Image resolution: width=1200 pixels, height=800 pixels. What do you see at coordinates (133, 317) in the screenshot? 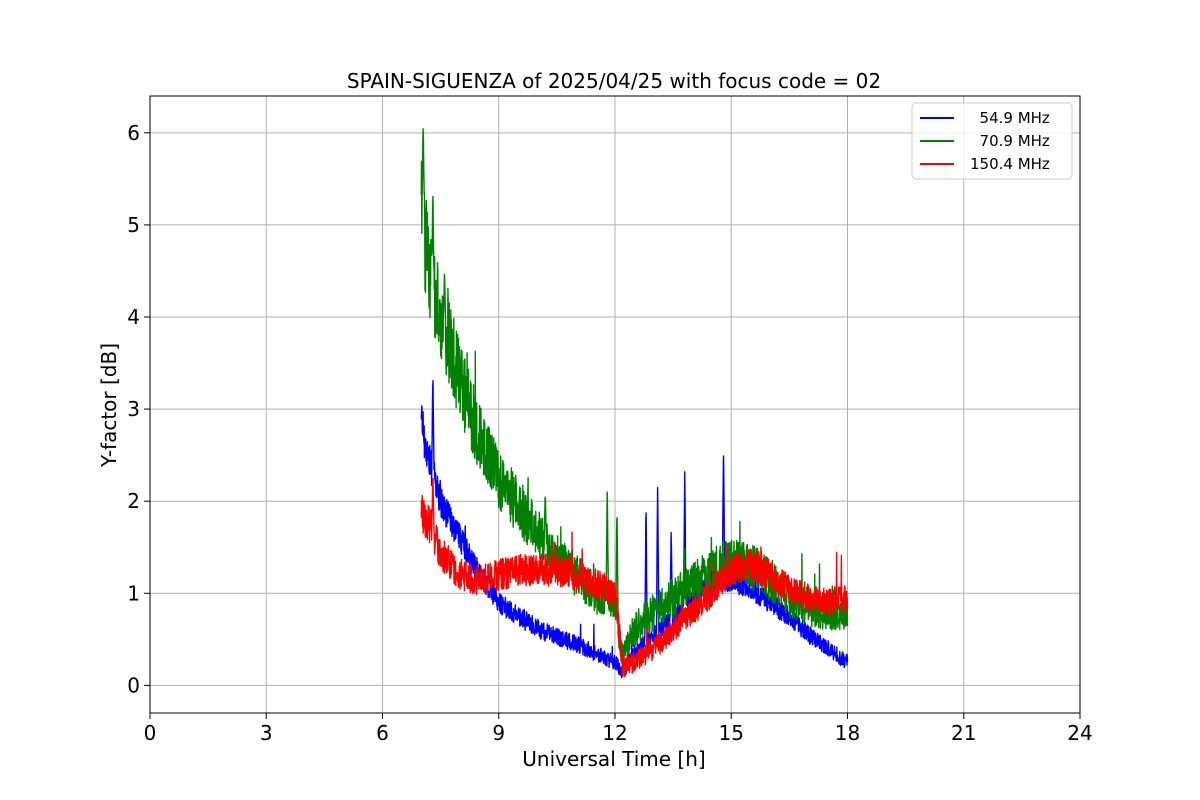
I see `y-tick-label: 4` at bounding box center [133, 317].